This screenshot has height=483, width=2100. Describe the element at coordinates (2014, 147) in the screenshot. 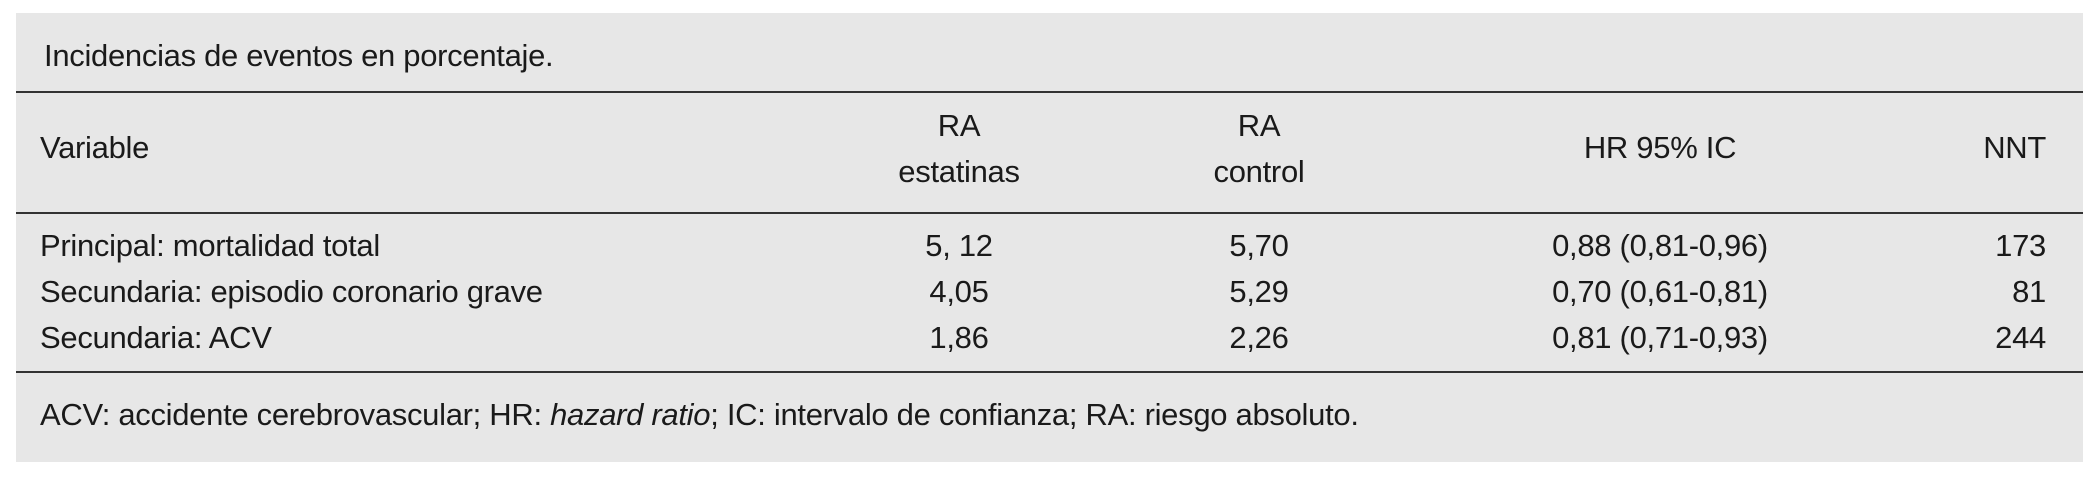

I see `column-header: NNT` at that location.